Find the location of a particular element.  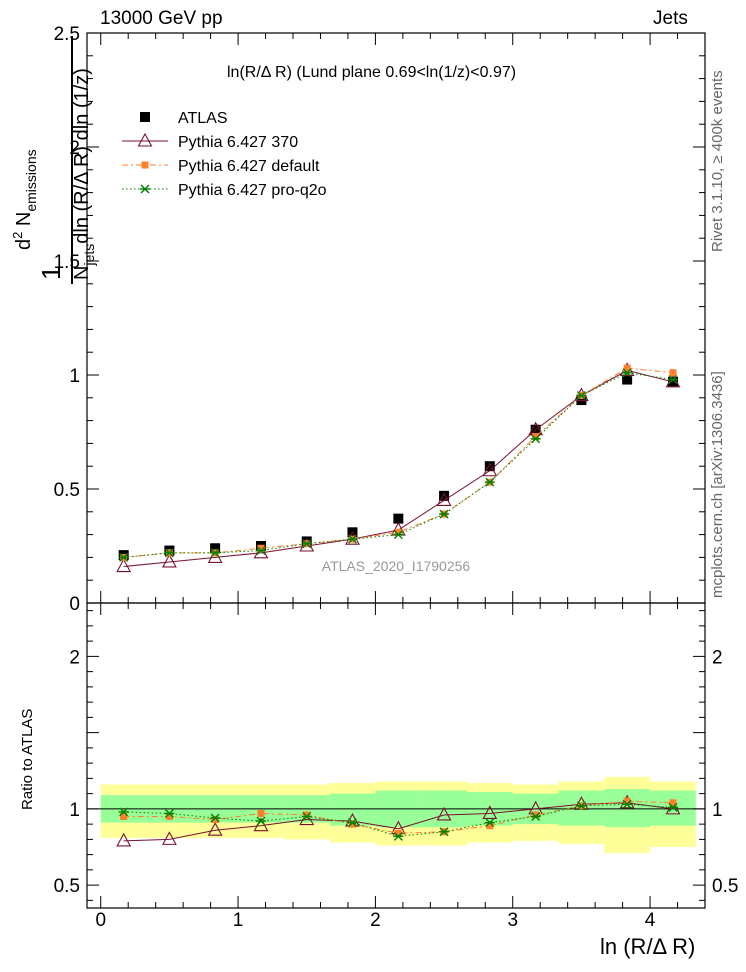

ratio-y-tick-label-right: 2 is located at coordinates (717, 657).